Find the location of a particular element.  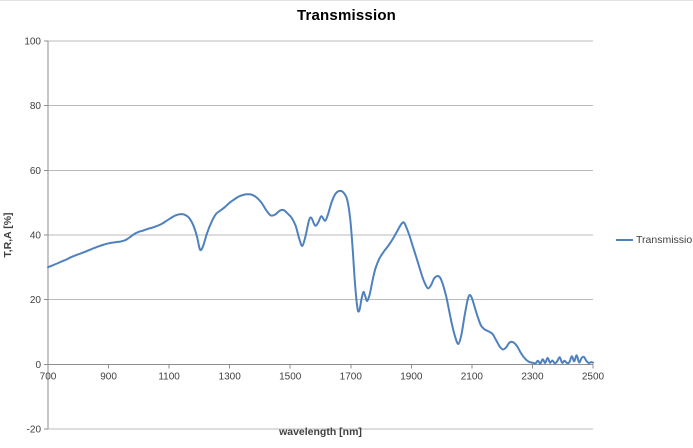

x-tick-label: 1900 is located at coordinates (411, 376).